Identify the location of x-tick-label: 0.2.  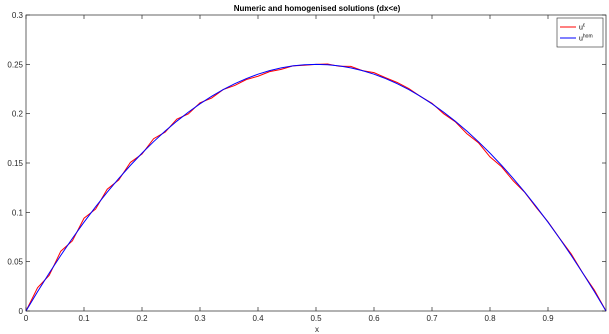
(142, 318).